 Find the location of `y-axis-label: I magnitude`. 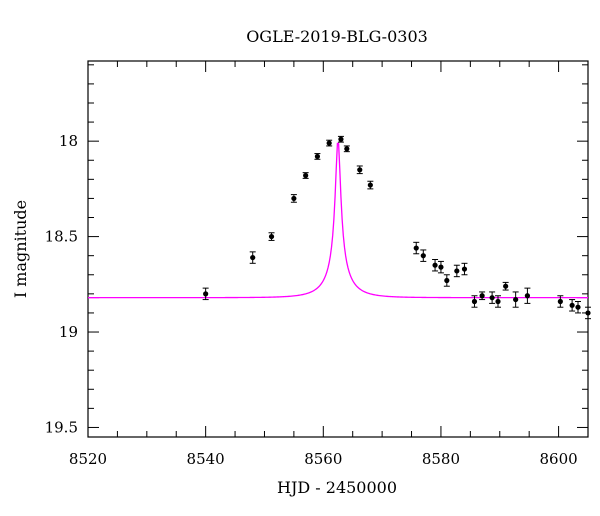

y-axis-label: I magnitude is located at coordinates (20, 249).